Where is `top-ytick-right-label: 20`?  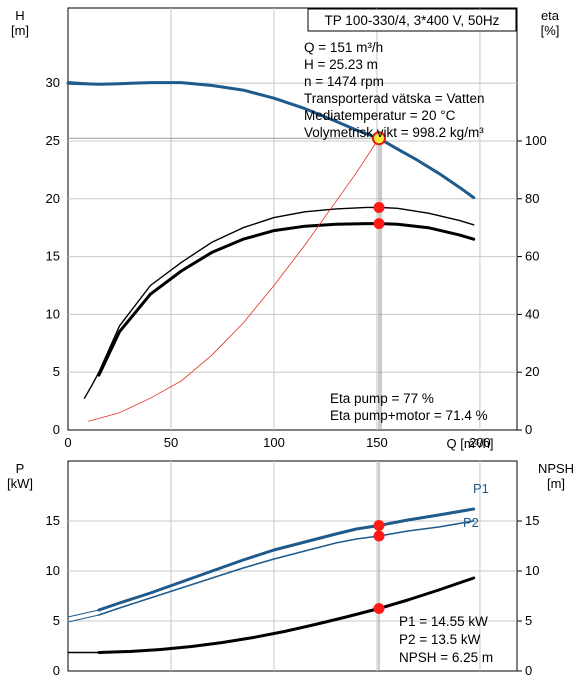 top-ytick-right-label: 20 is located at coordinates (532, 371).